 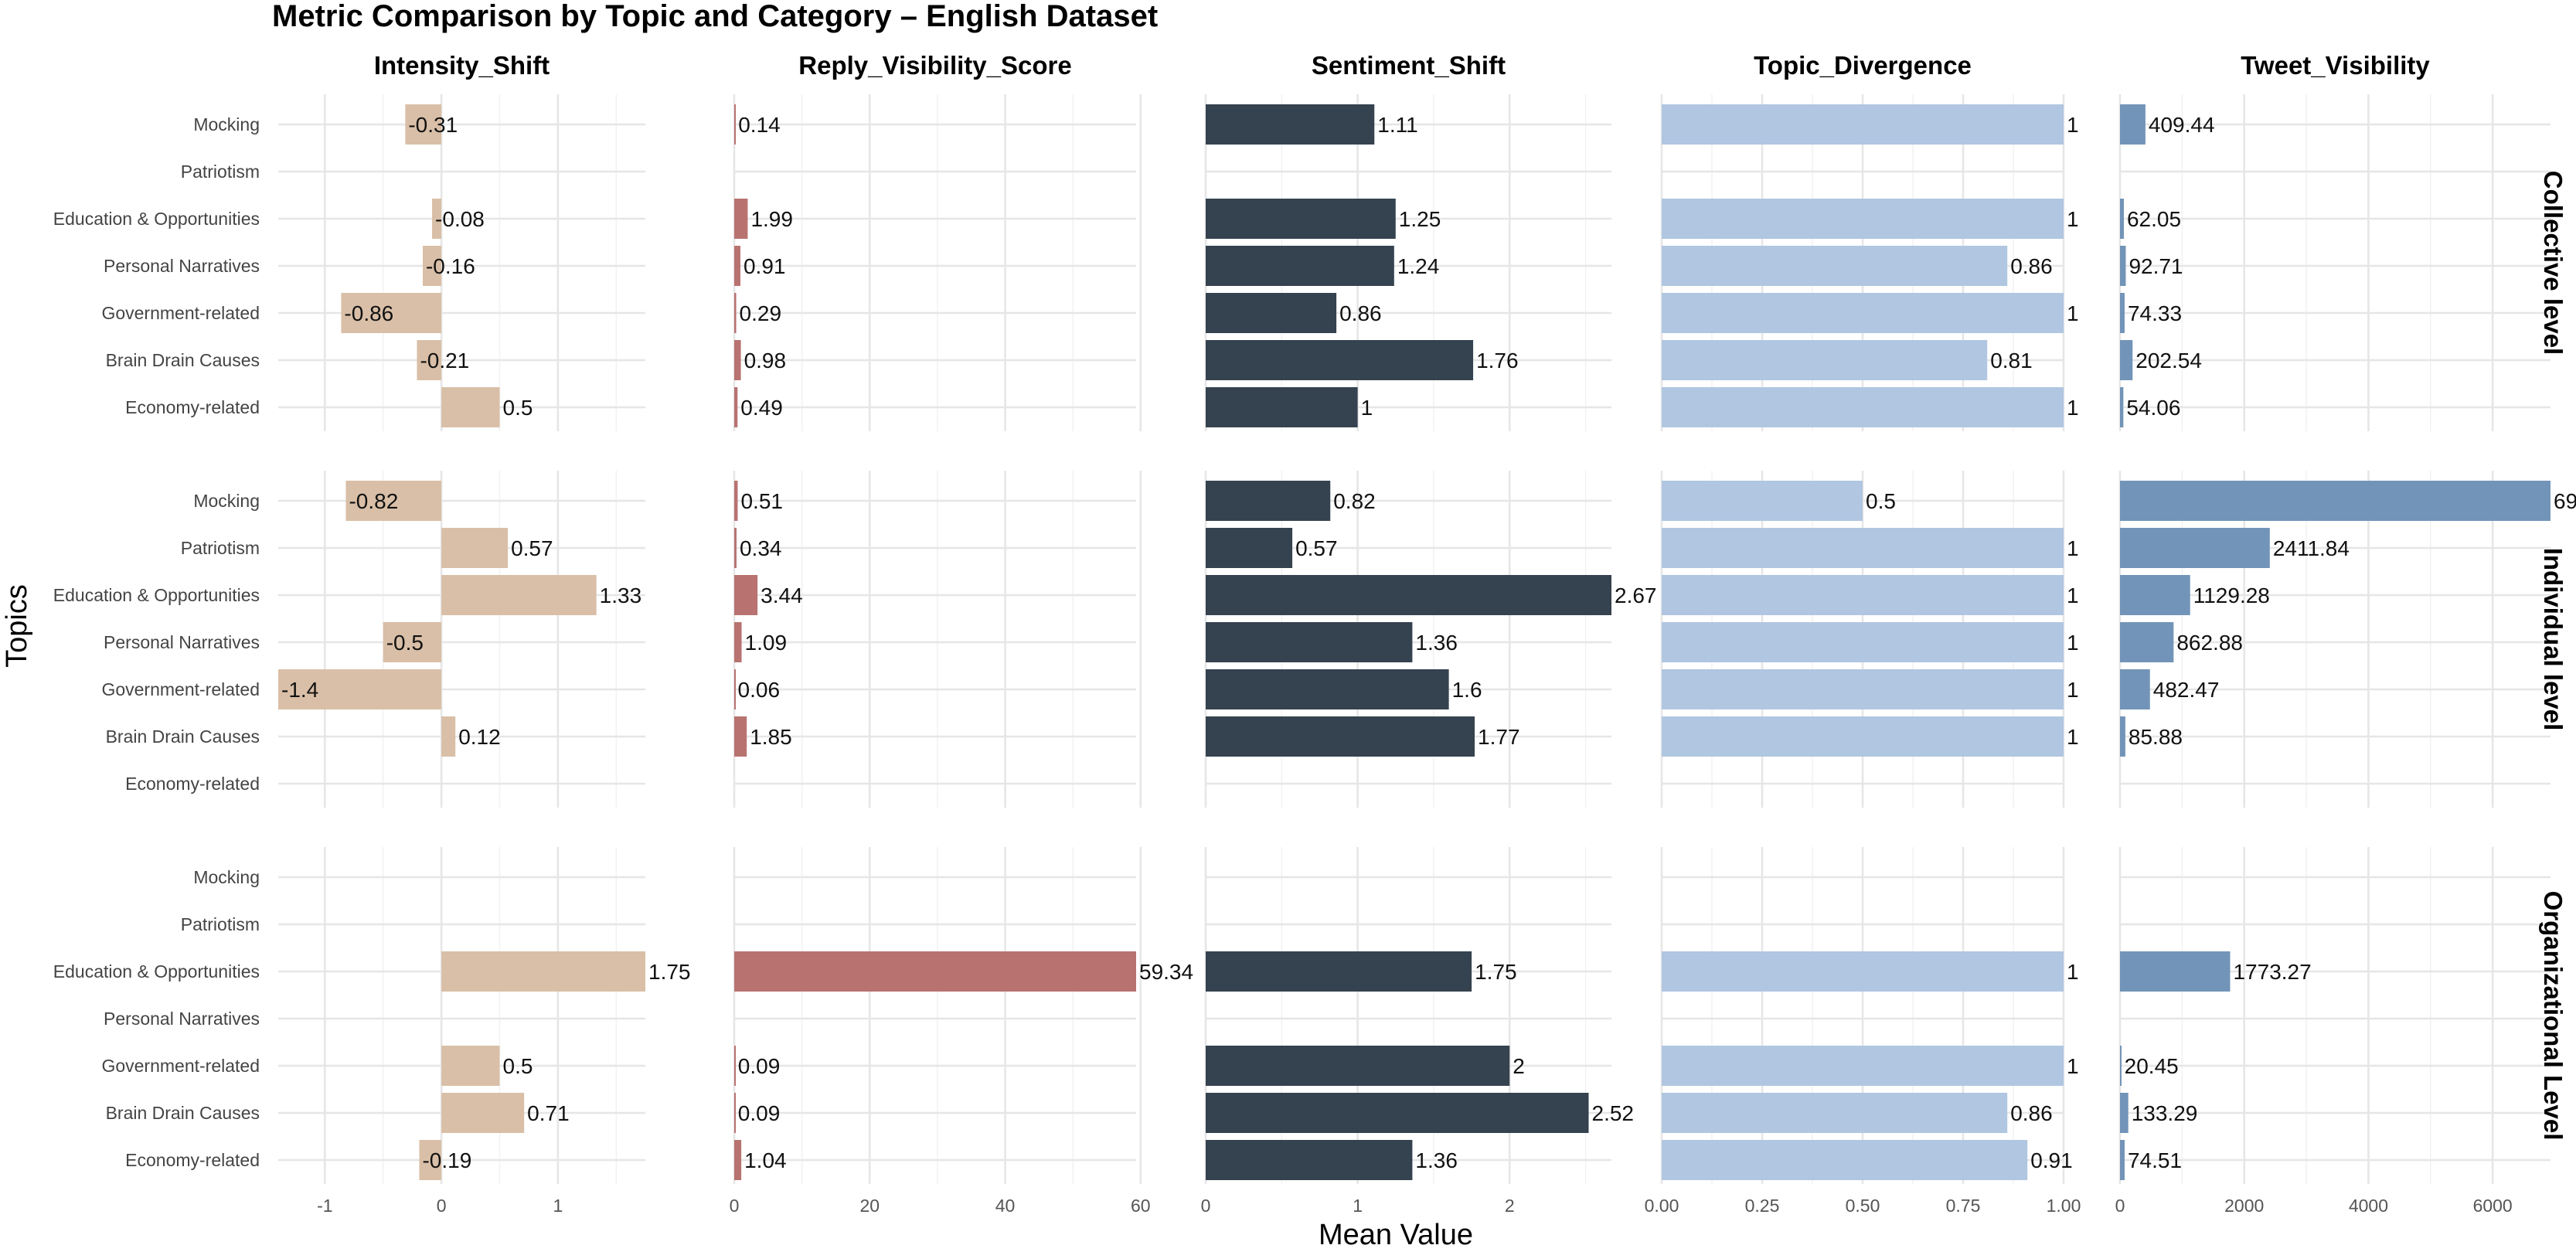 I want to click on data-label-tweet-visibility-education-opportunities: 62.05, so click(x=2154, y=219).